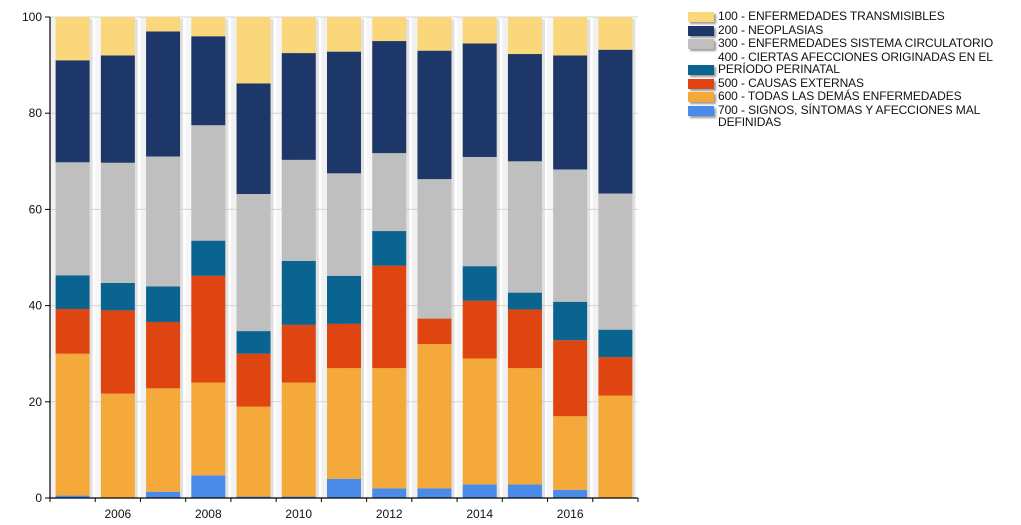 The image size is (1021, 525). Describe the element at coordinates (36, 113) in the screenshot. I see `y-tick-label: 80` at that location.